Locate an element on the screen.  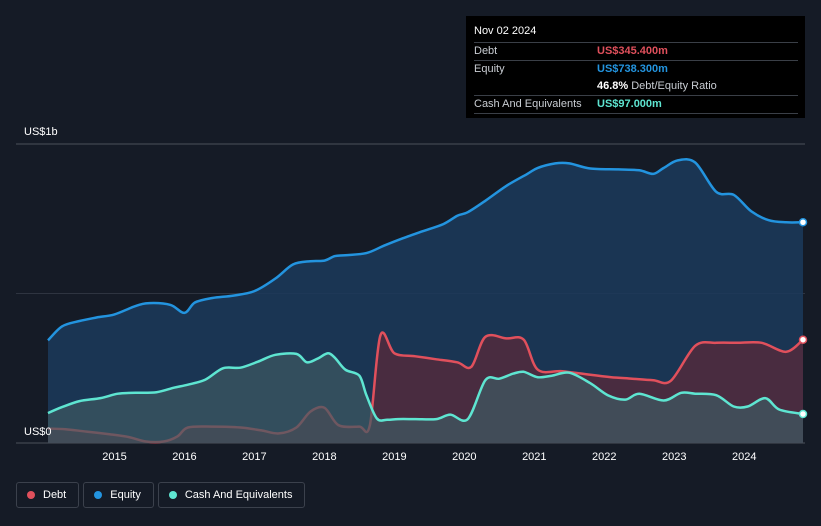
tooltip-row-equity: Equity US$738.300m is located at coordinates (636, 69).